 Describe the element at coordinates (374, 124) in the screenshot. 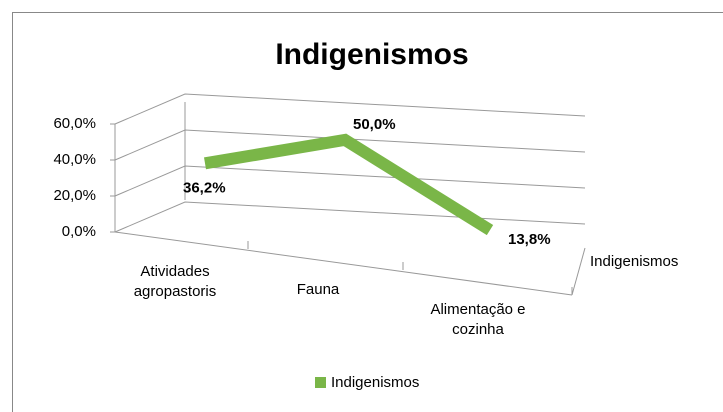

I see `data-label: 50,0%` at that location.